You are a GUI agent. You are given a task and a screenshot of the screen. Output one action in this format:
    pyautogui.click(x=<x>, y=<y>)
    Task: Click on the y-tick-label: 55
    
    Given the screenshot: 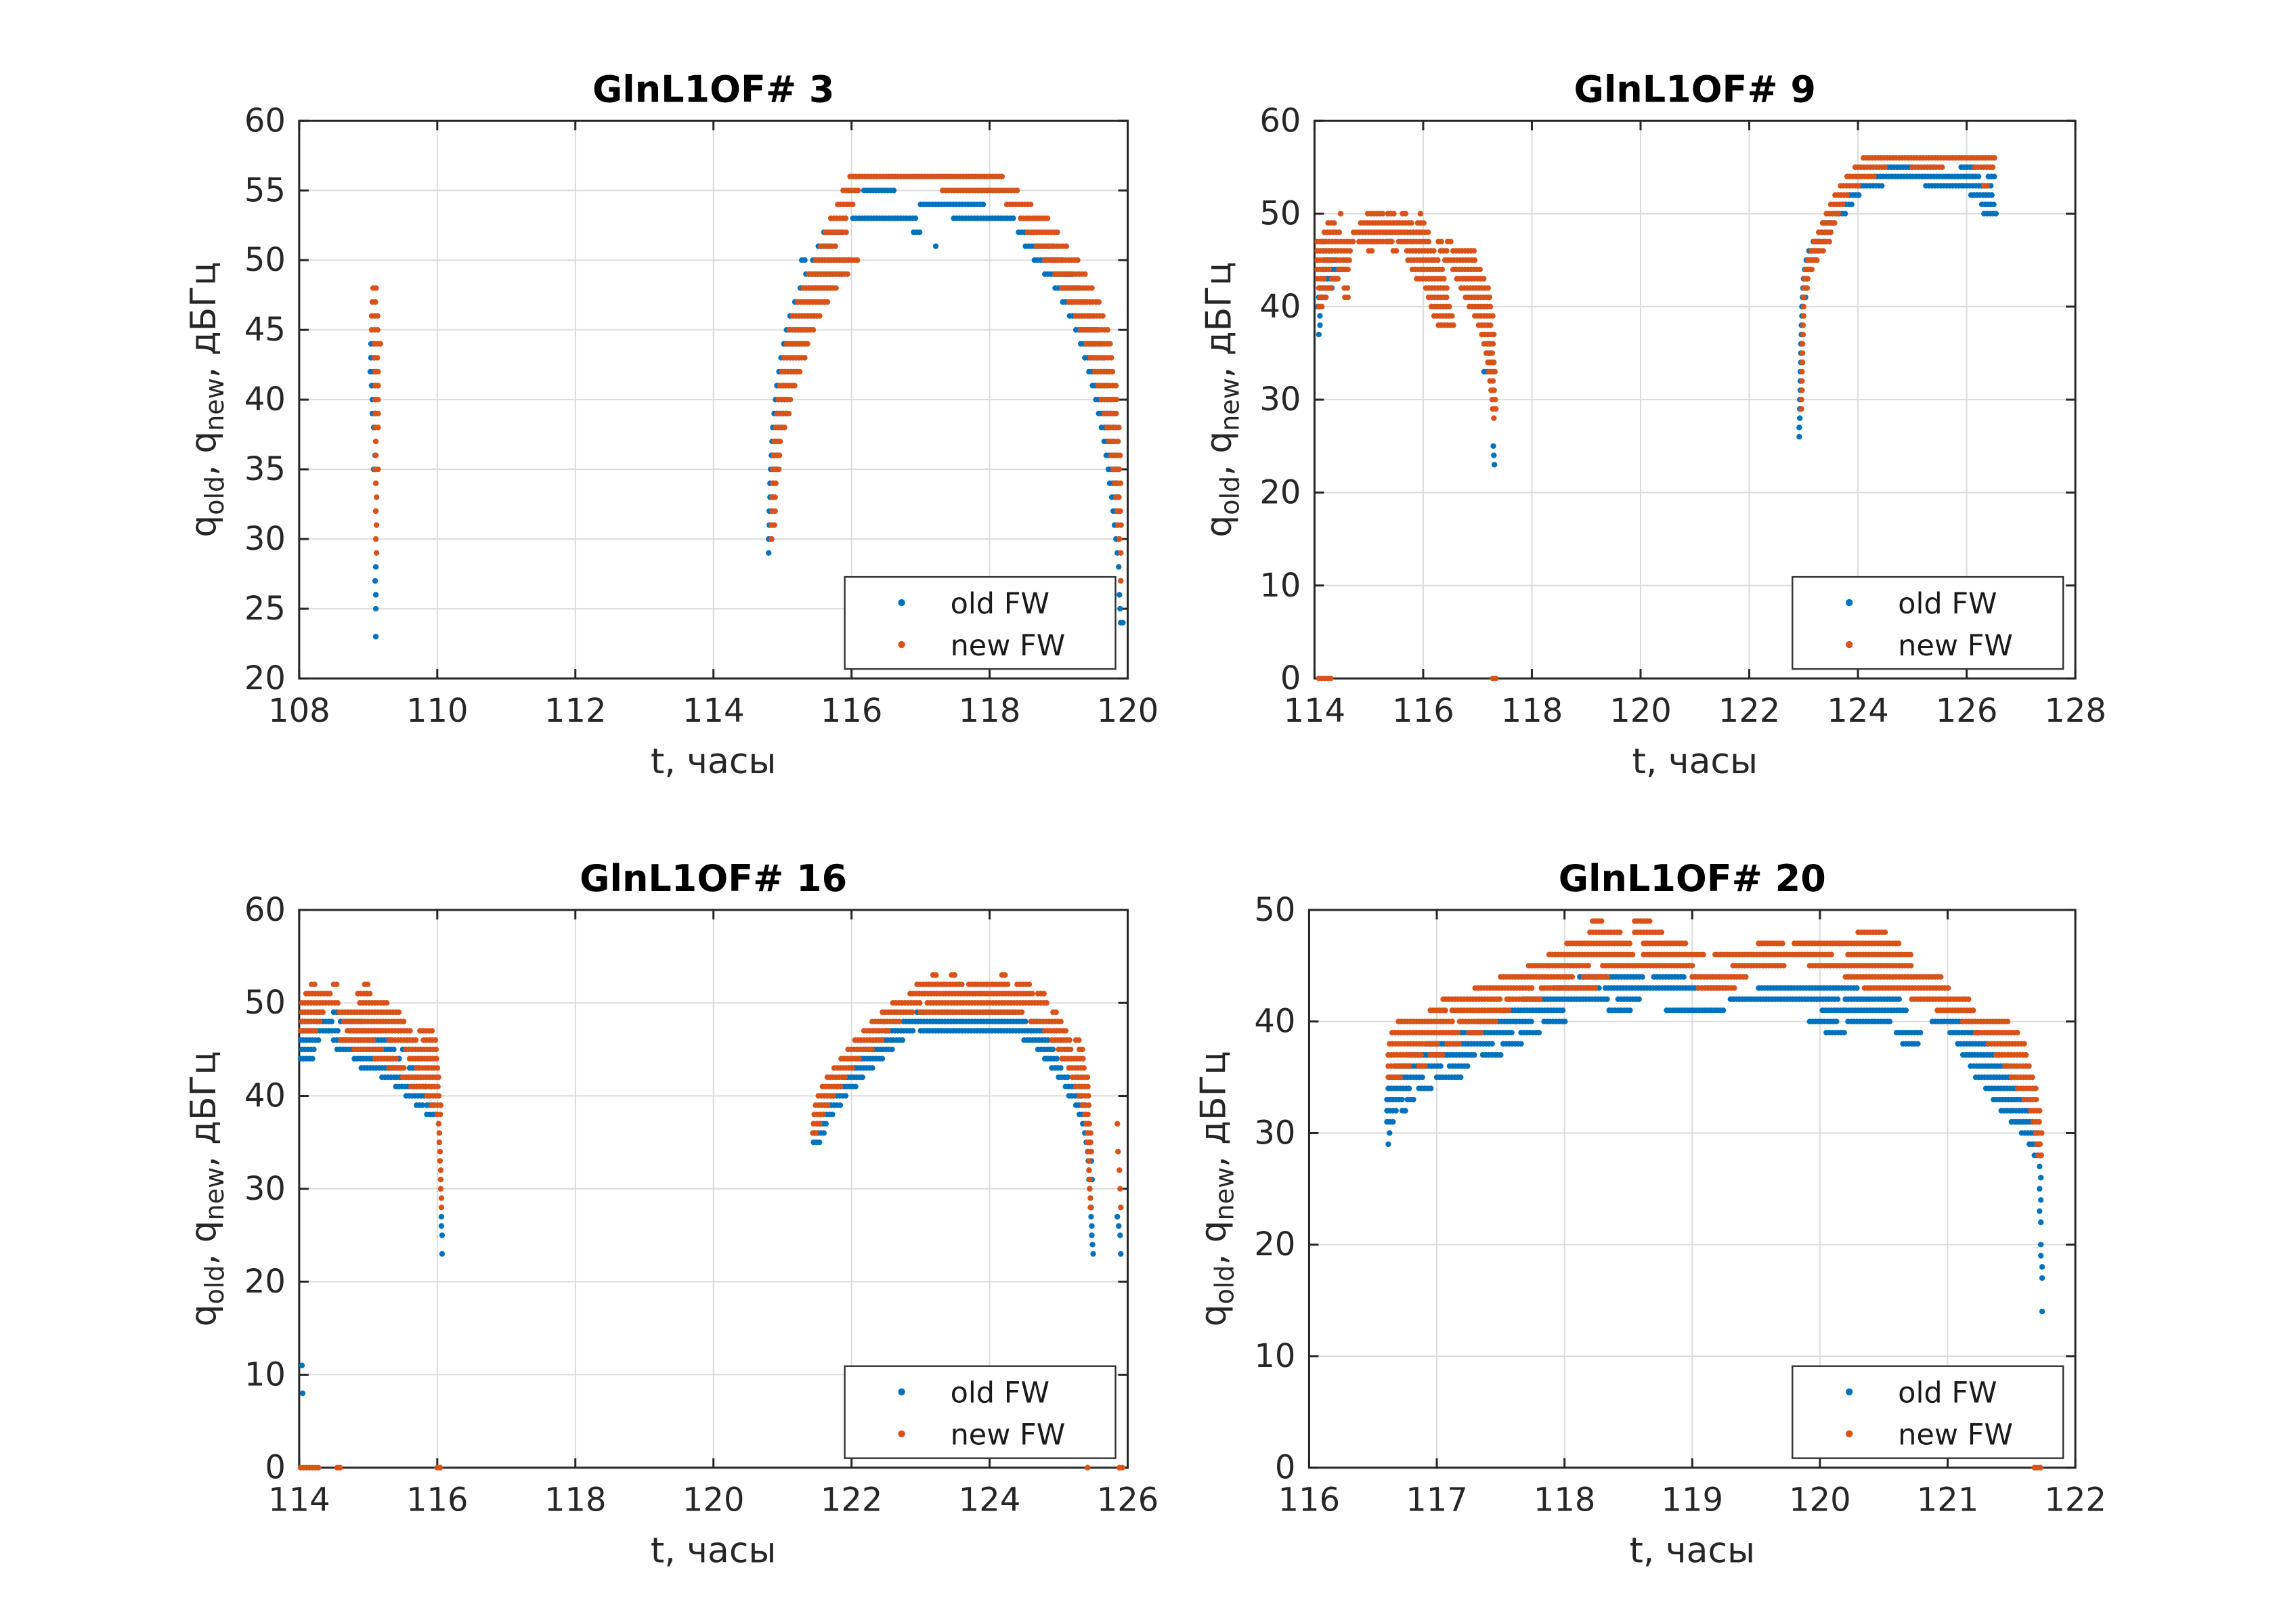 What is the action you would take?
    pyautogui.click(x=265, y=190)
    